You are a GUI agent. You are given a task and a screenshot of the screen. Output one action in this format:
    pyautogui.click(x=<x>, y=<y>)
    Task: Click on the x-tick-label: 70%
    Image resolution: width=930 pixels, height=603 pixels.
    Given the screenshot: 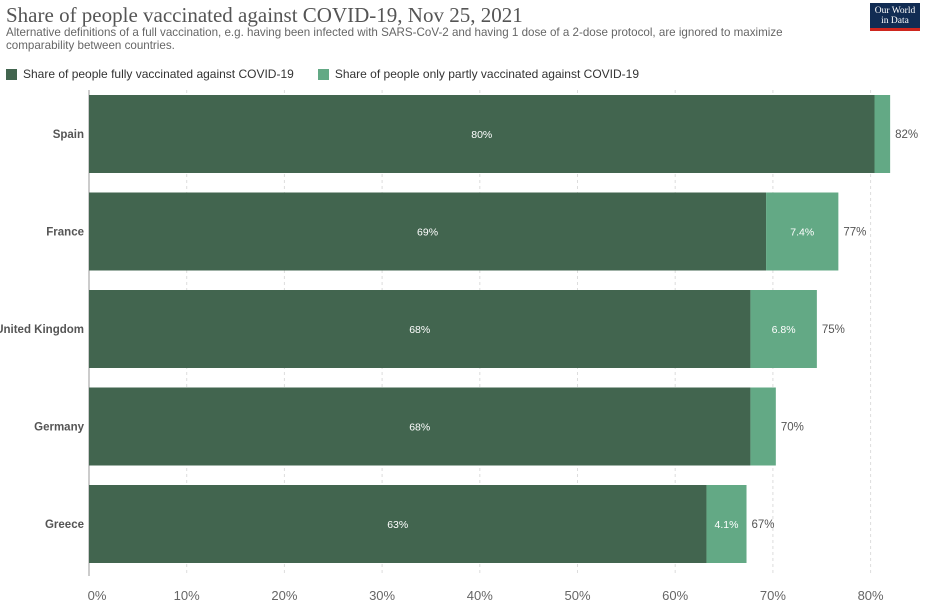 What is the action you would take?
    pyautogui.click(x=773, y=595)
    